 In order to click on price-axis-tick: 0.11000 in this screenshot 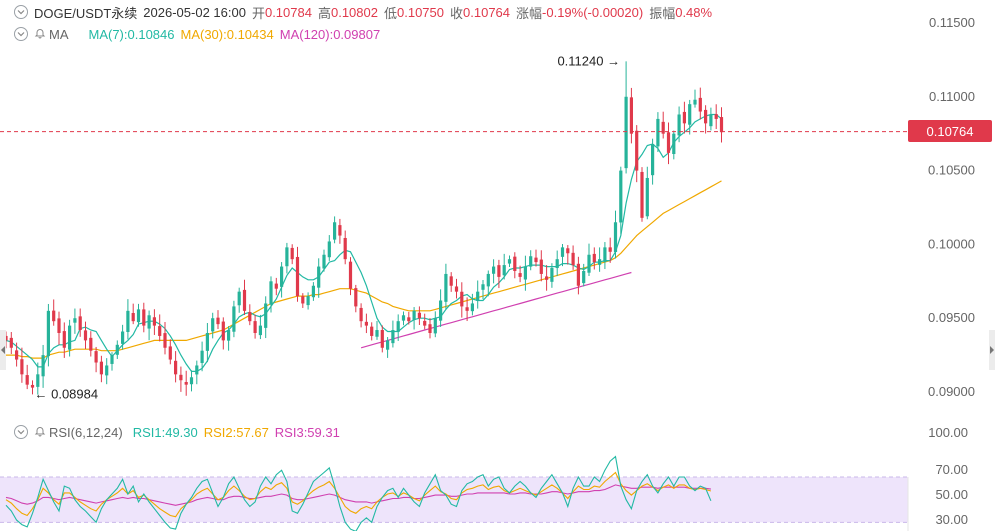, I will do `click(952, 96)`.